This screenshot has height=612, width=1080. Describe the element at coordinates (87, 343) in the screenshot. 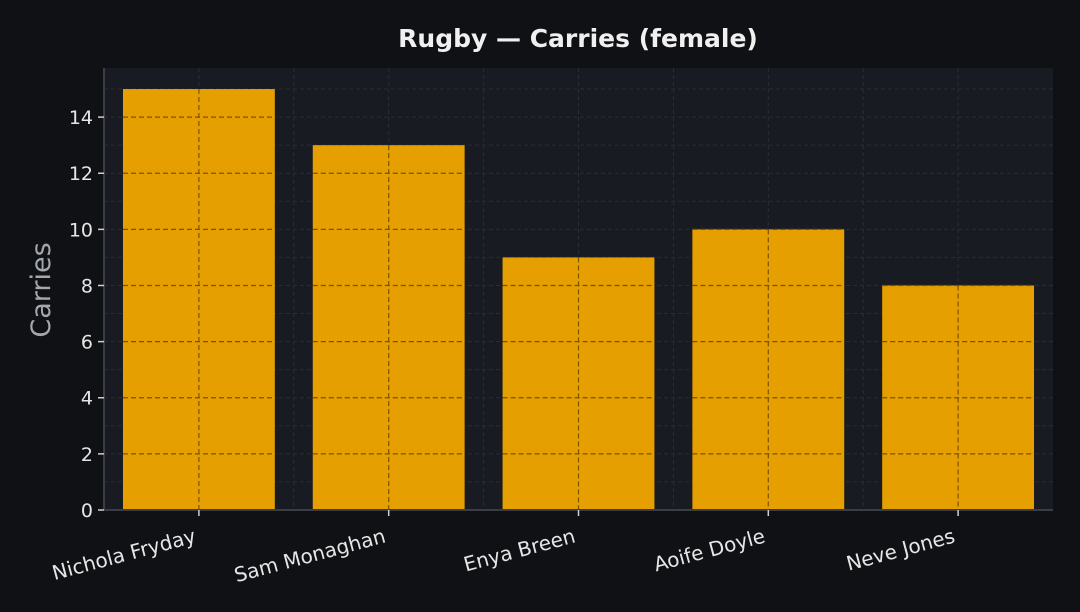

I see `y-tick-label: 6` at that location.